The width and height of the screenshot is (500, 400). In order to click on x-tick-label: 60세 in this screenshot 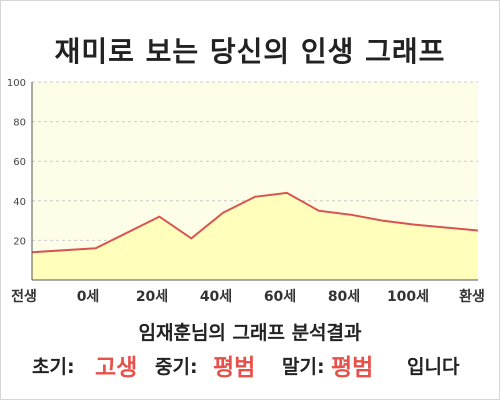, I will do `click(280, 297)`.